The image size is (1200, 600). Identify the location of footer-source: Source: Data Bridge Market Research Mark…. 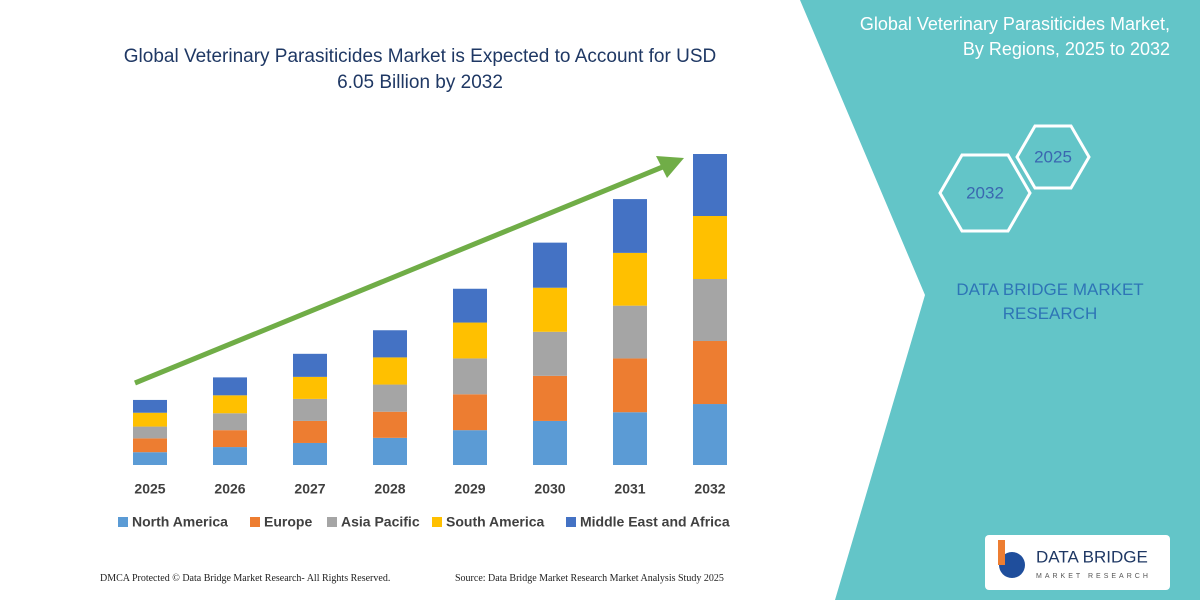
(589, 578).